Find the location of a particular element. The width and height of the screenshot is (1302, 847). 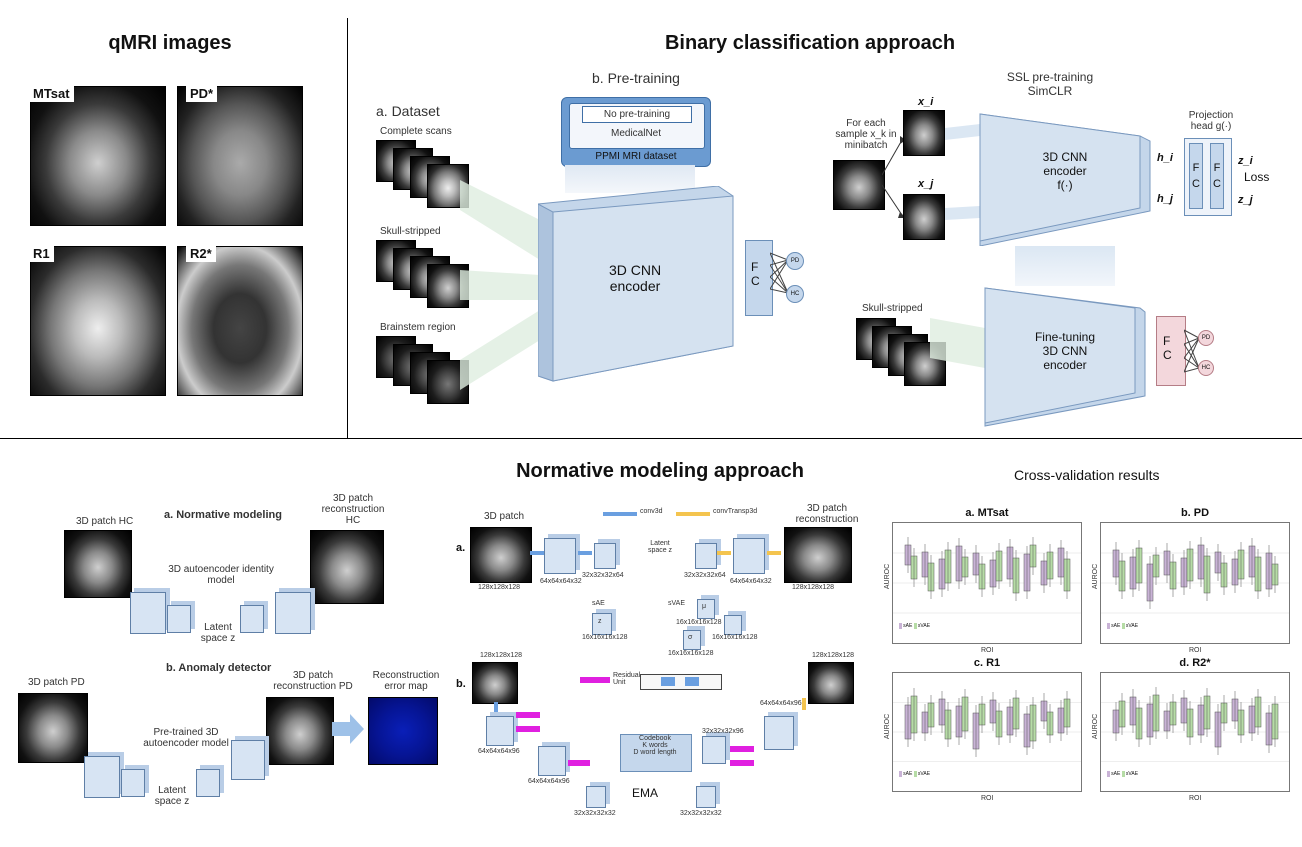

cv-chart-mtsat-boxes is located at coordinates (987, 575).